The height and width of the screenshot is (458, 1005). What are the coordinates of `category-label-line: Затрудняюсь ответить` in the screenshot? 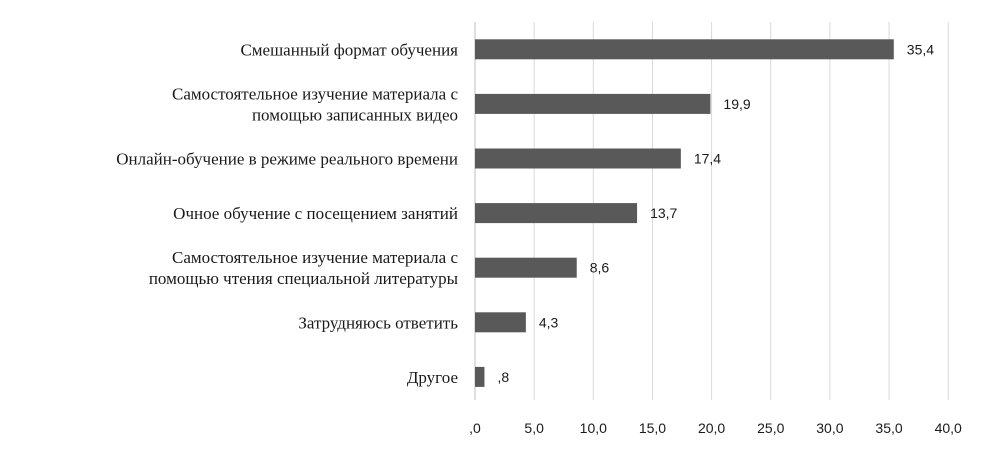 It's located at (378, 322).